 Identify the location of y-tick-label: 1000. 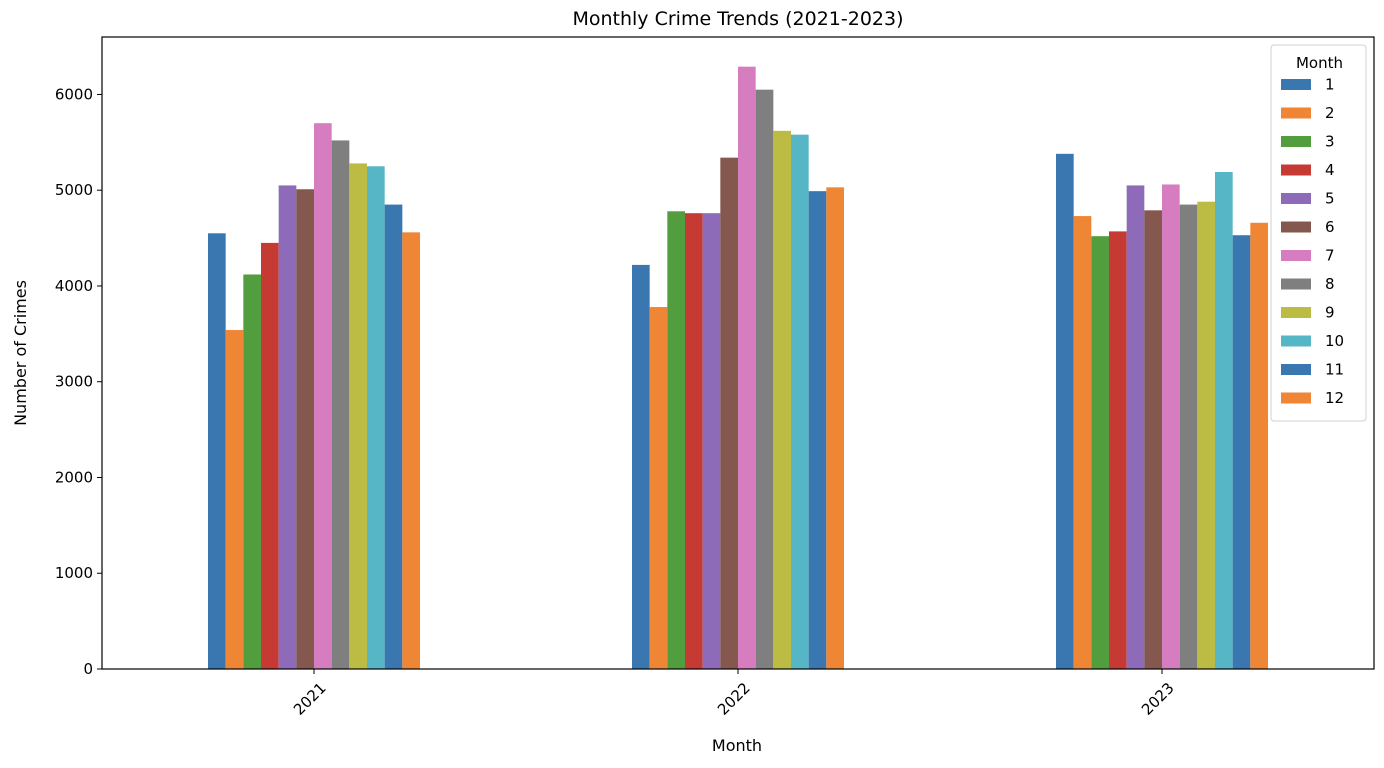
(74, 573).